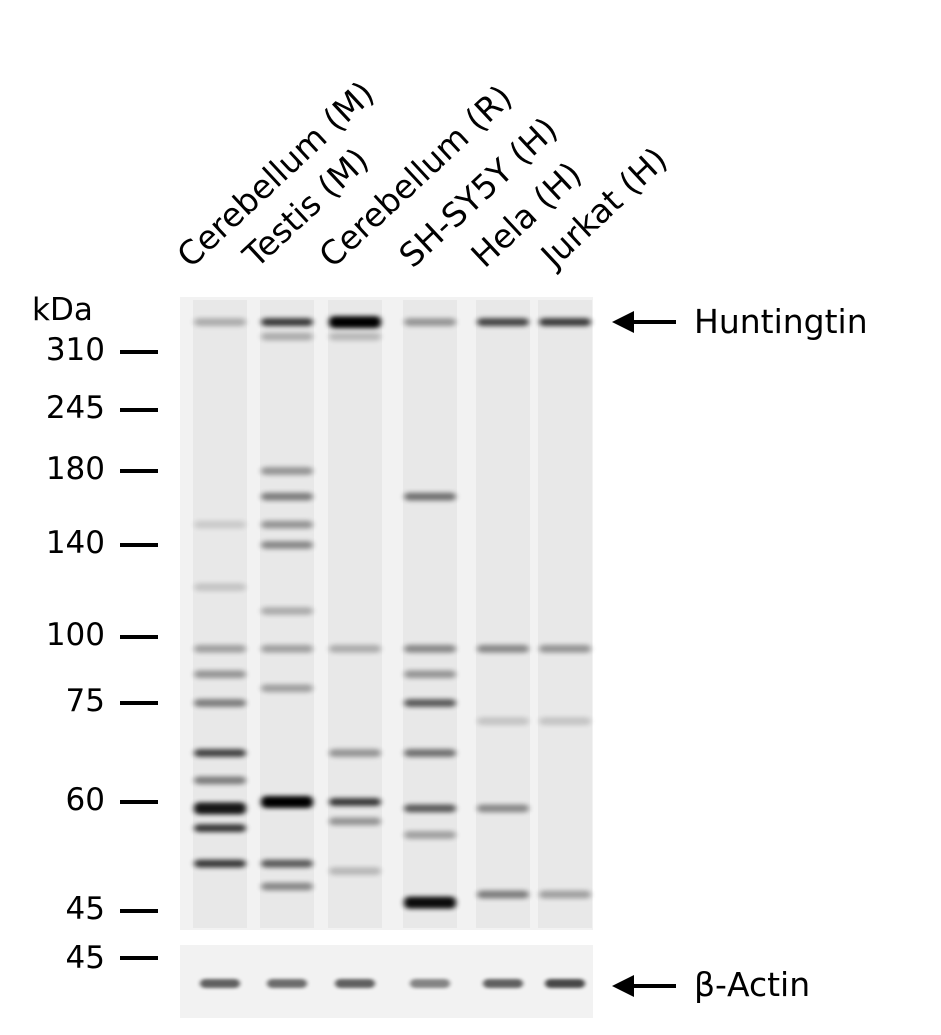 Image resolution: width=941 pixels, height=1035 pixels. Describe the element at coordinates (75, 408) in the screenshot. I see `marker-label: 245` at that location.